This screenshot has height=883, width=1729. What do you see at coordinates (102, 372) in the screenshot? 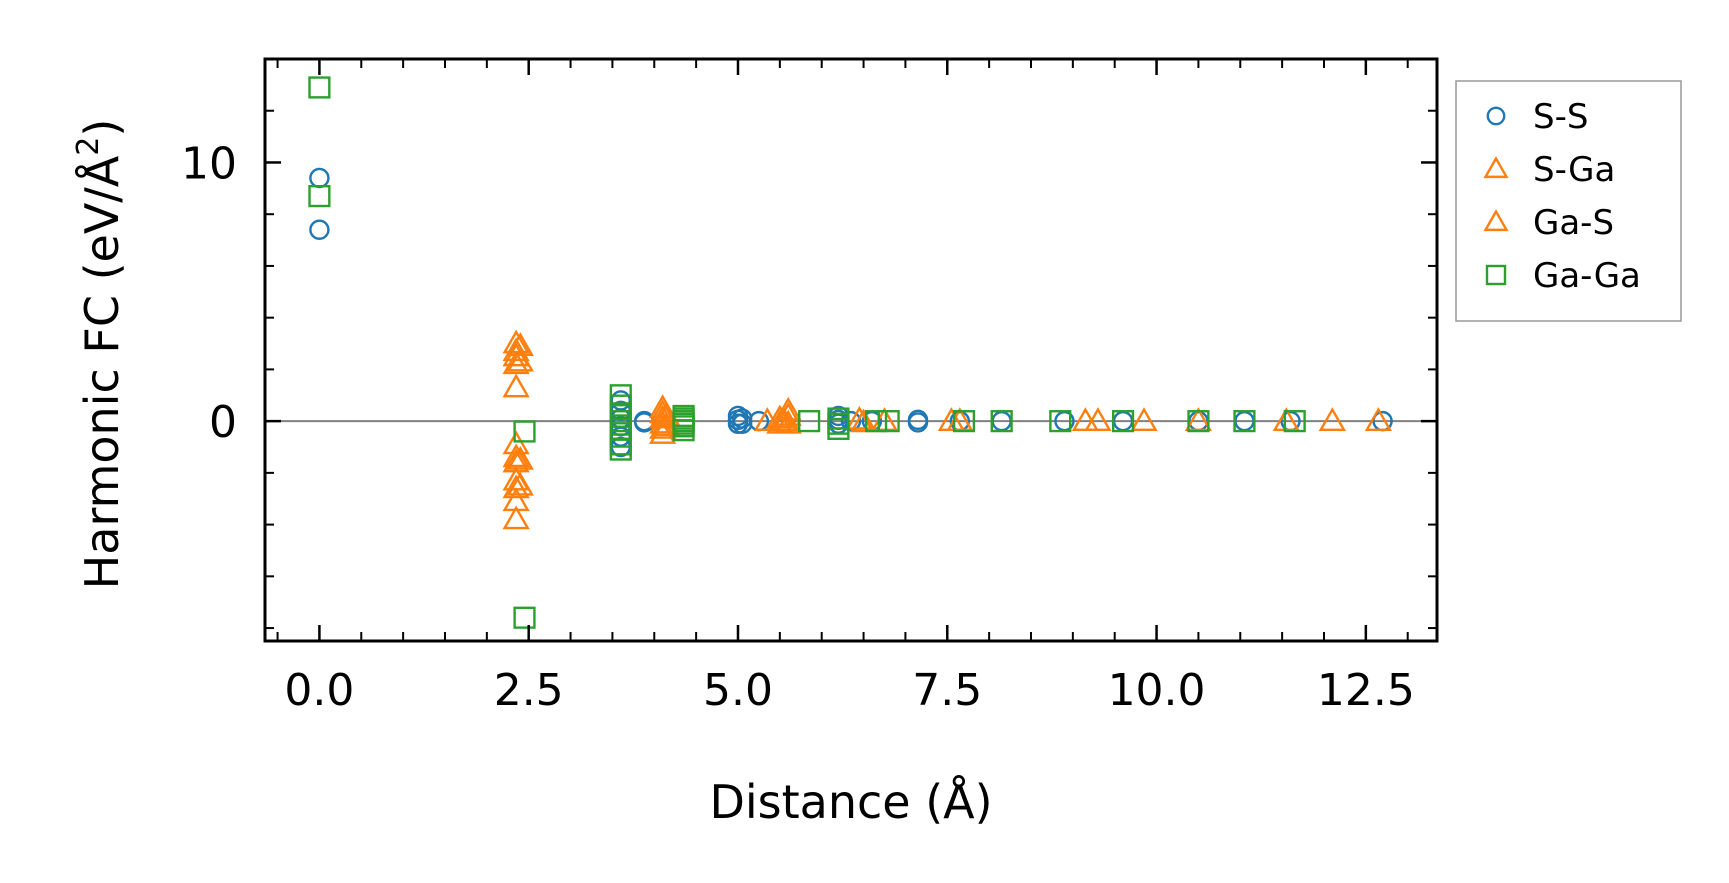
I see `y-axis-title-main: Harmonic FC (eV/Å` at bounding box center [102, 372].